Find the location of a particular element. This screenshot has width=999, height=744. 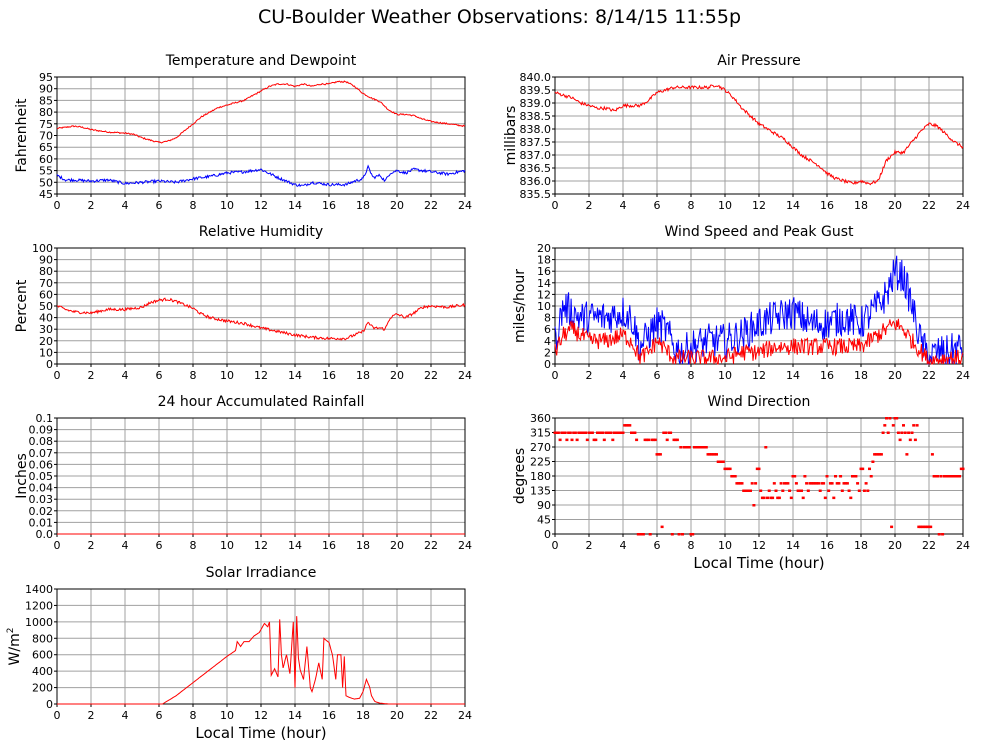

x-tick-label: 8 is located at coordinates (193, 205).